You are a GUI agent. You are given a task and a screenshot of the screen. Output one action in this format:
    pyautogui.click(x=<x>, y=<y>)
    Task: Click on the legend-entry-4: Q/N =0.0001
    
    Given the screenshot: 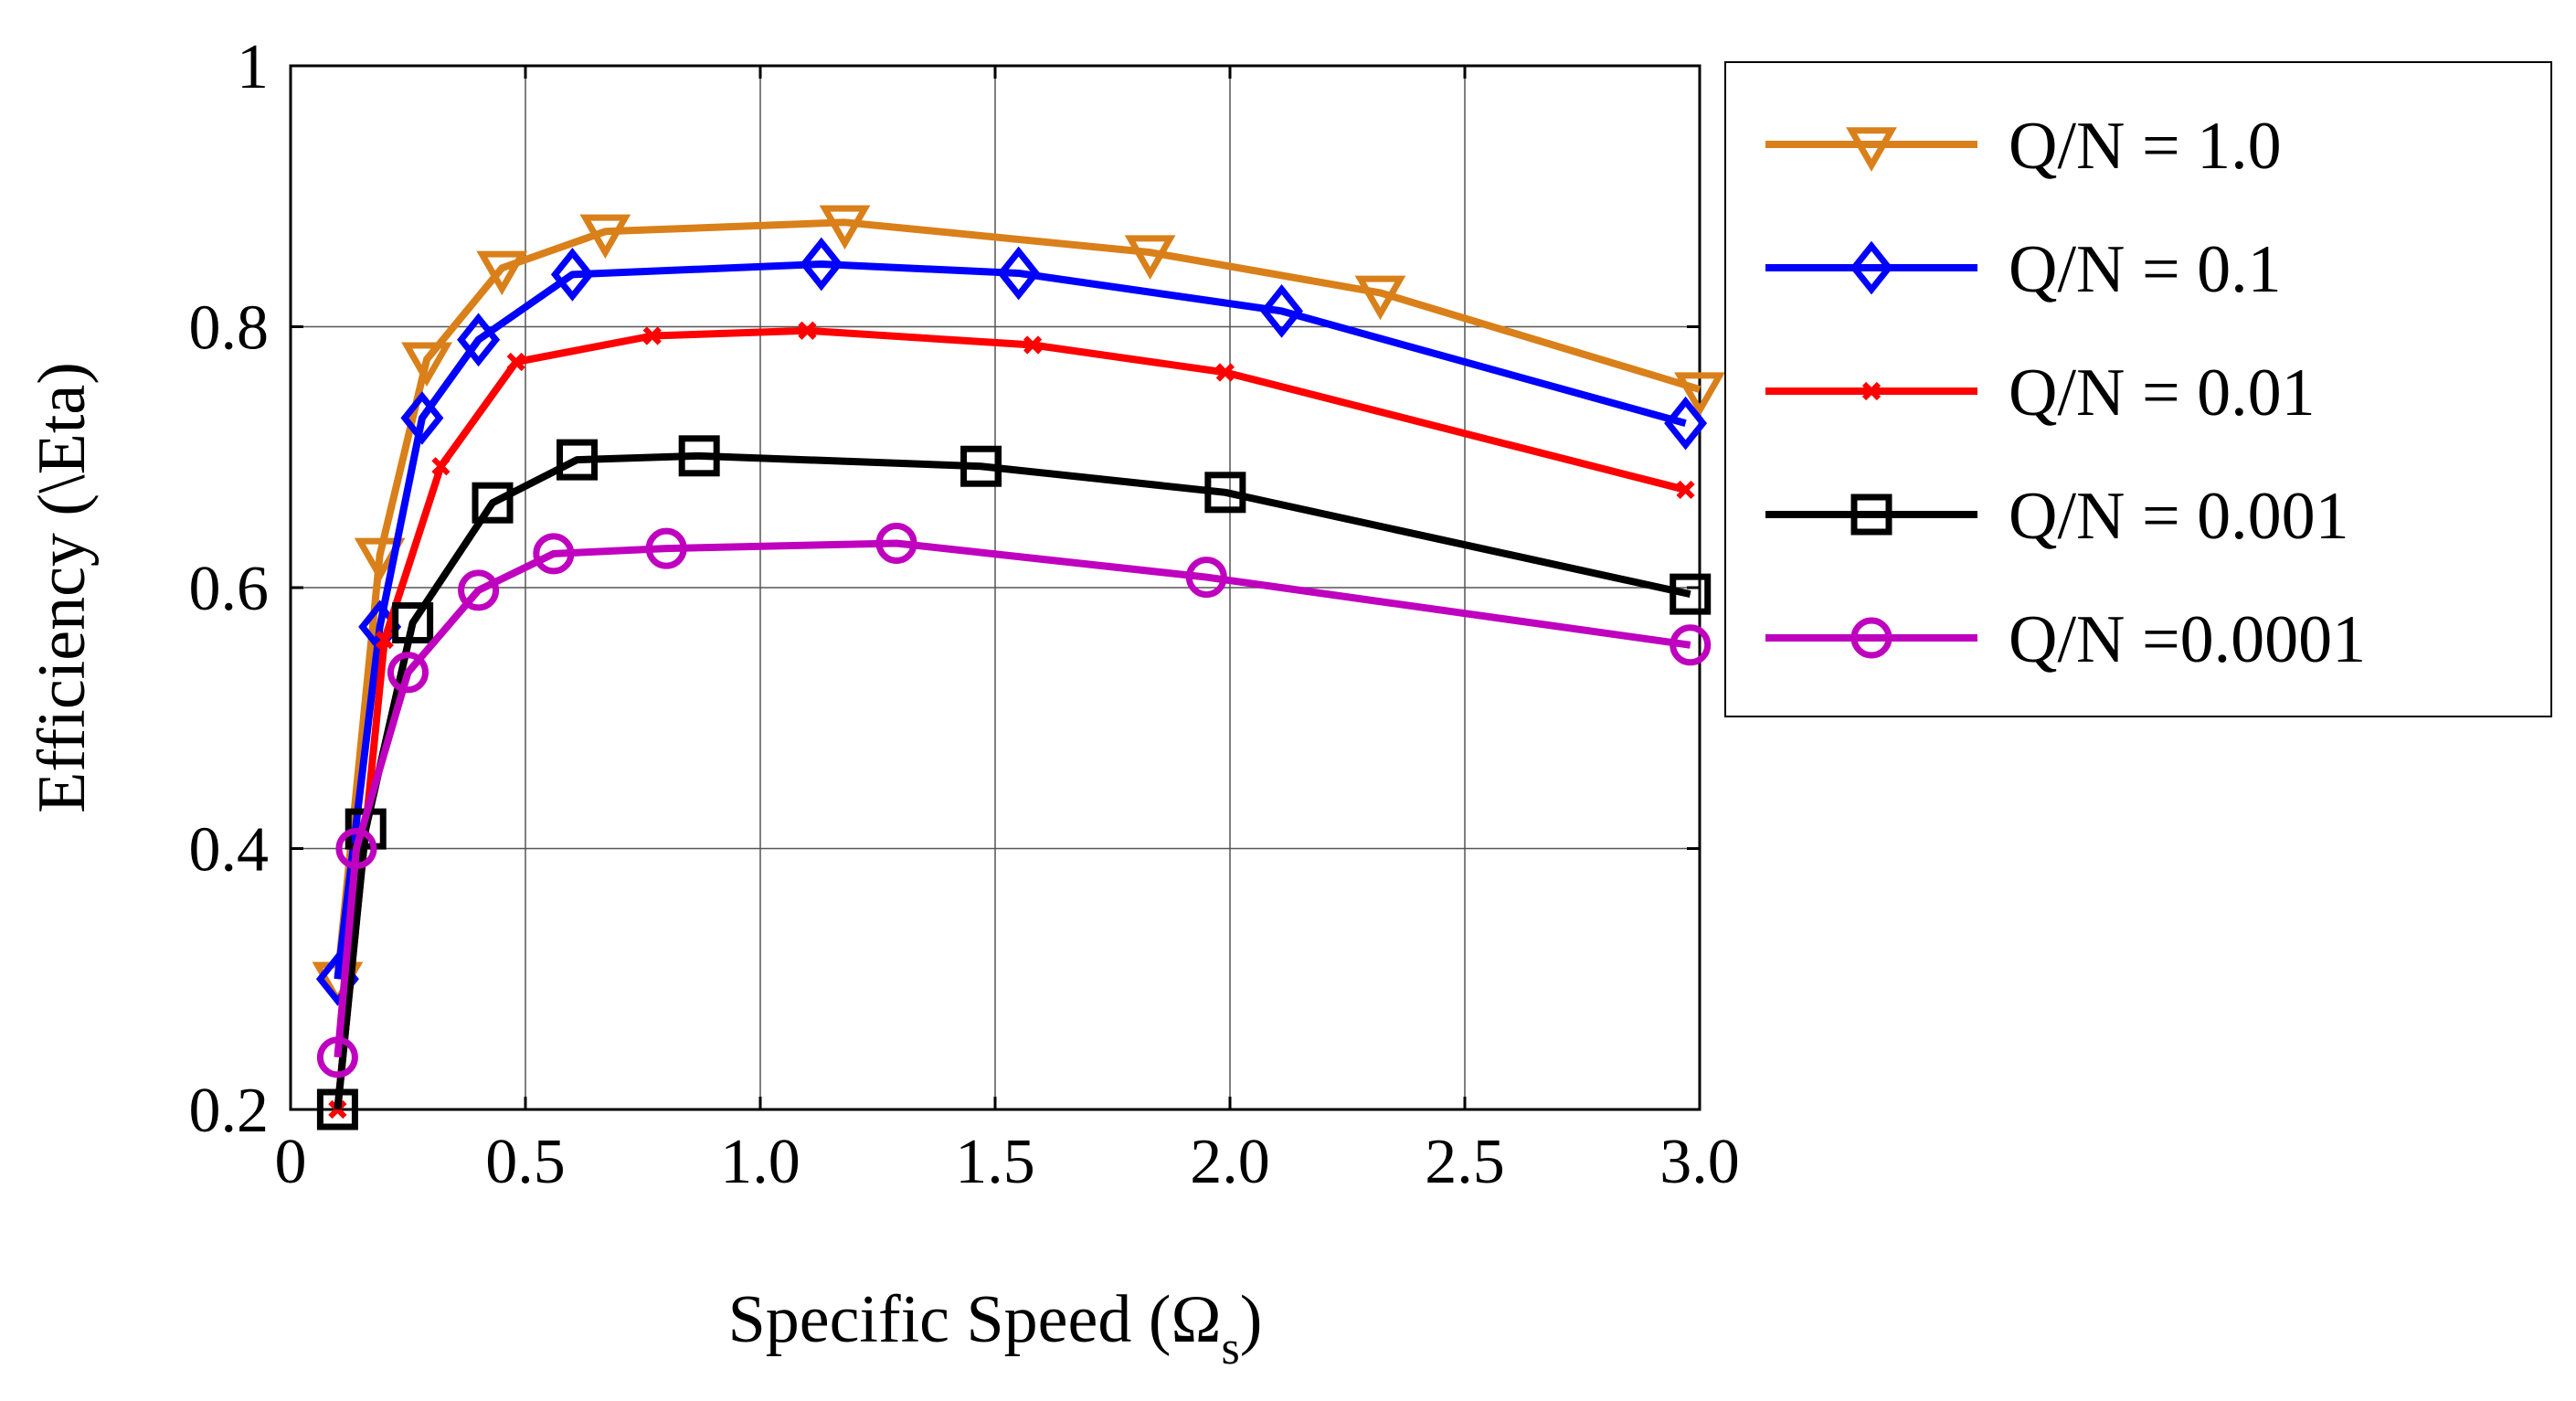 What is the action you would take?
    pyautogui.click(x=2065, y=639)
    